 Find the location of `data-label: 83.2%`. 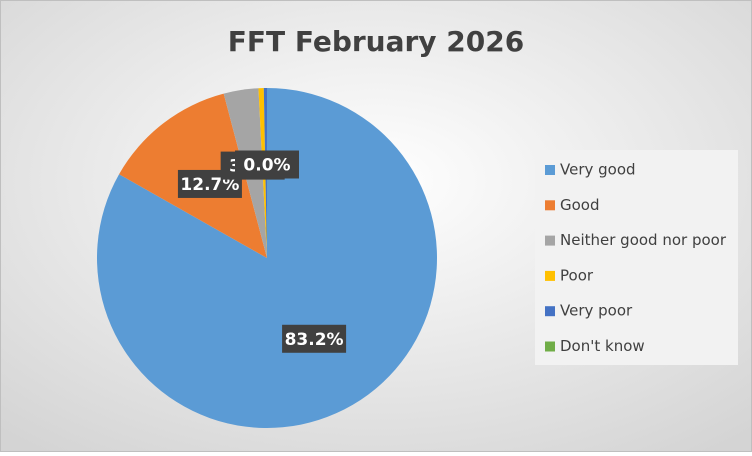

data-label: 83.2% is located at coordinates (314, 340).